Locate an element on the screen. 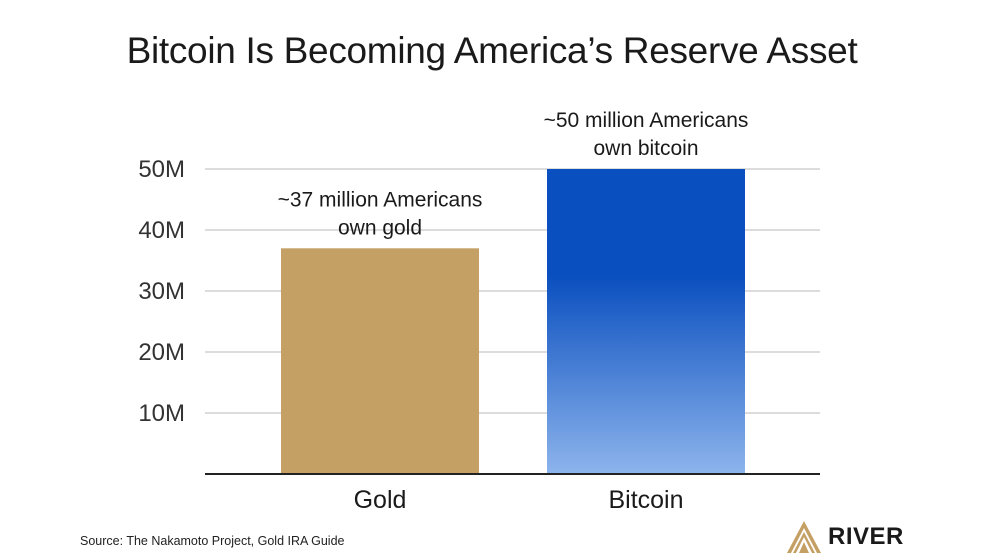 The width and height of the screenshot is (984, 554). bar-annotation: ~50 million Americans is located at coordinates (646, 120).